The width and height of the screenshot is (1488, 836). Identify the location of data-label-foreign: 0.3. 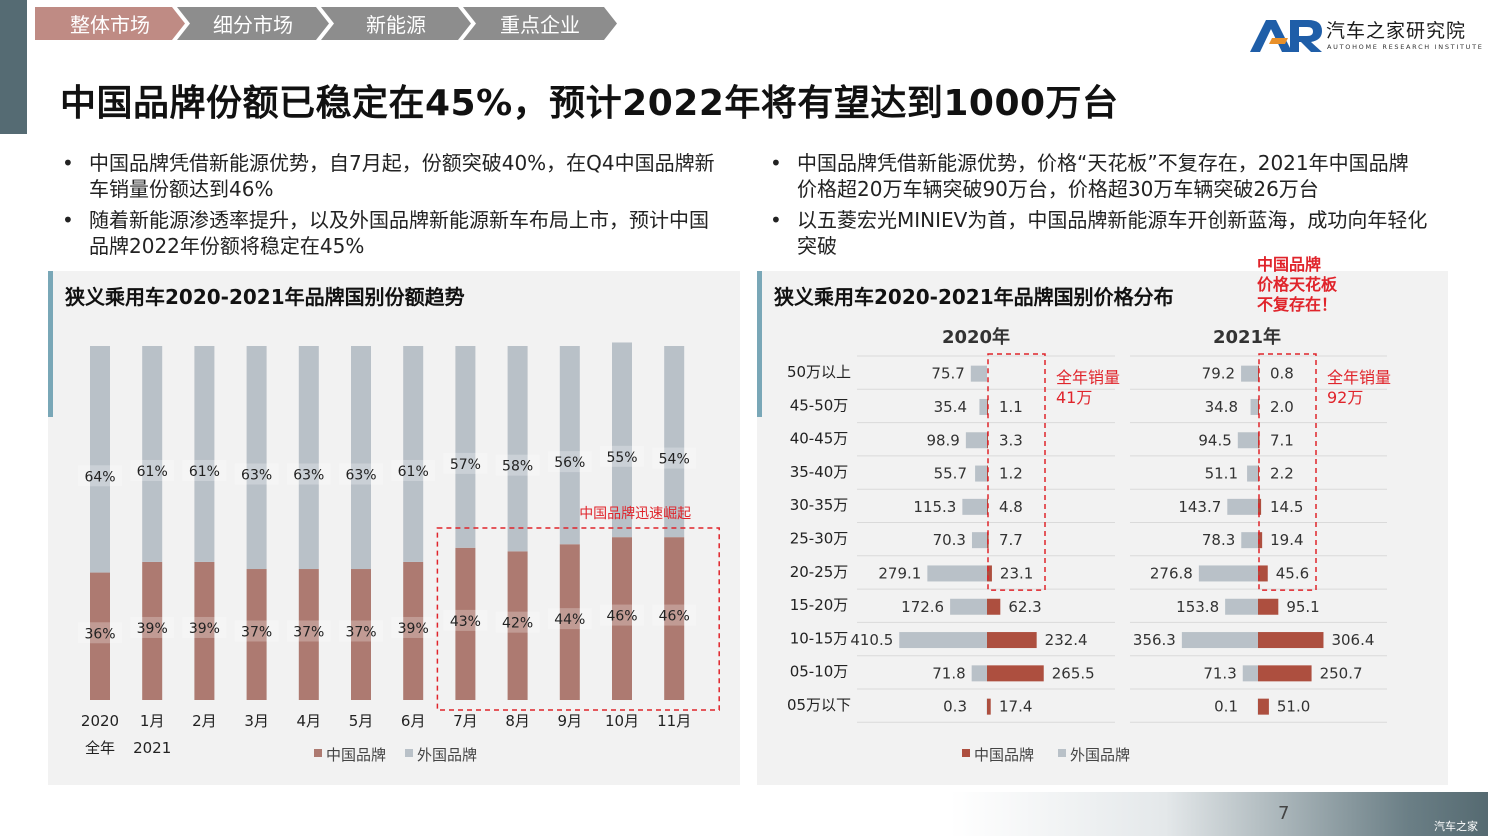
(955, 707).